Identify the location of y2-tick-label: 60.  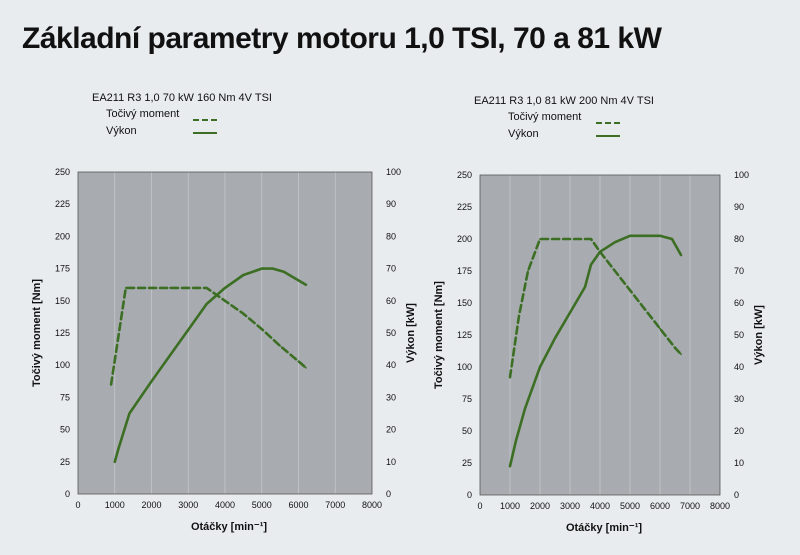
(391, 301).